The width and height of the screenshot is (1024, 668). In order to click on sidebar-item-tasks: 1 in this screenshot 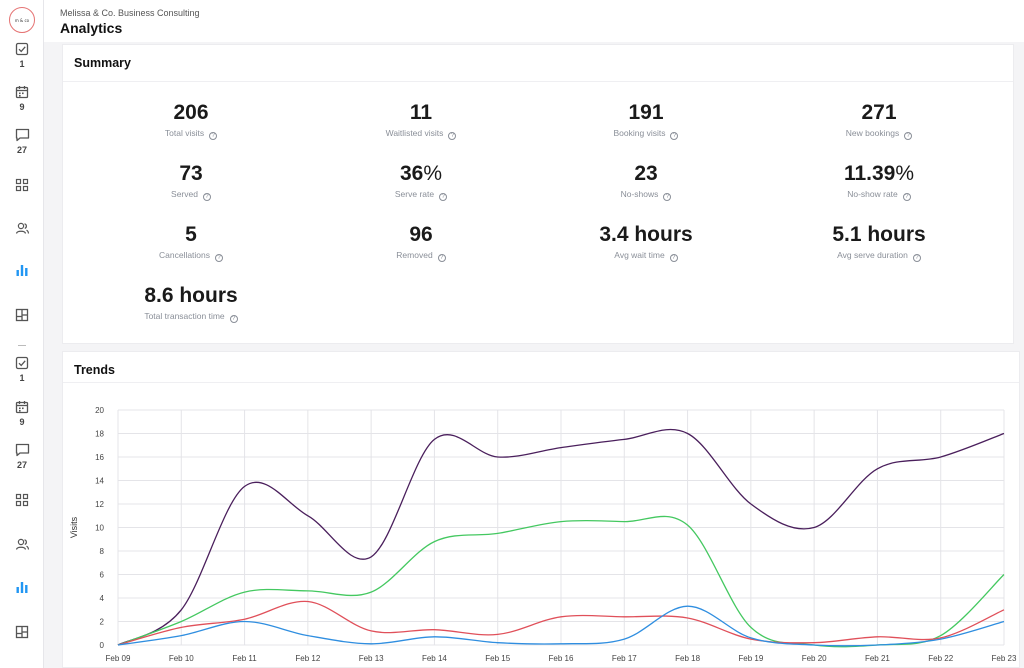, I will do `click(22, 55)`.